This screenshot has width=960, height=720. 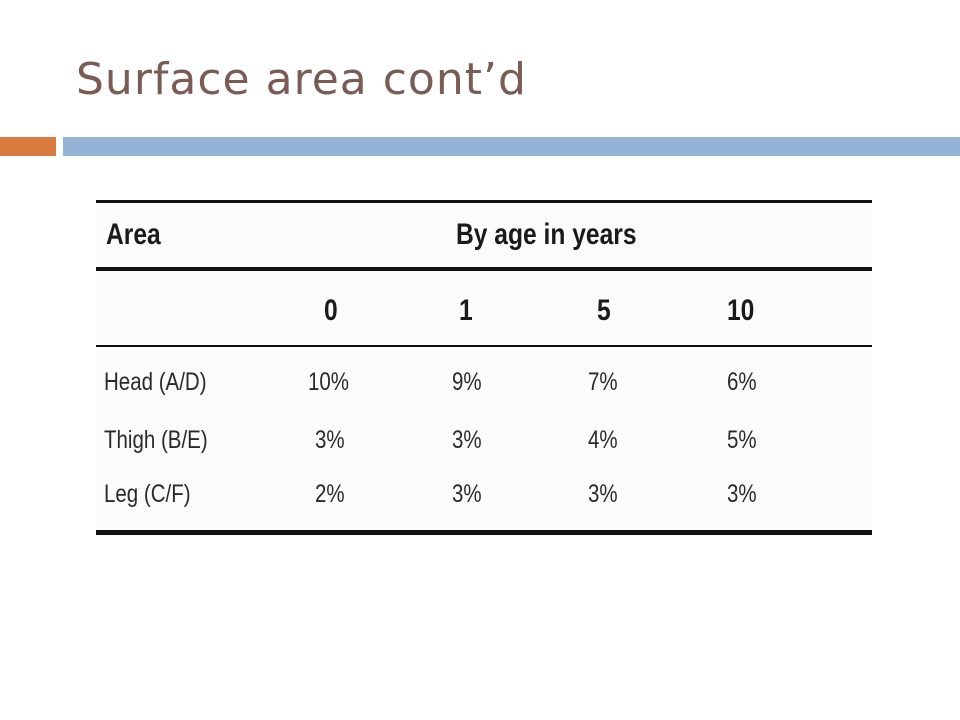 What do you see at coordinates (467, 382) in the screenshot?
I see `table-cell: 9%` at bounding box center [467, 382].